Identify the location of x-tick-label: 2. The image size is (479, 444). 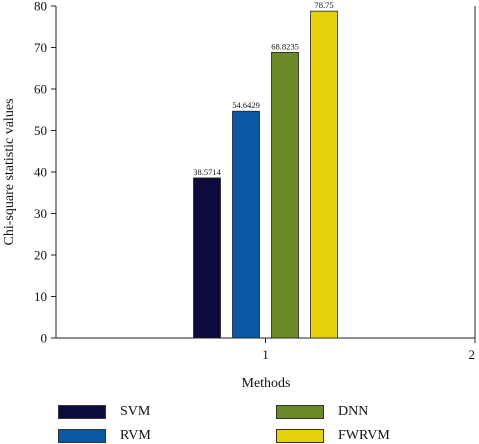
(472, 354).